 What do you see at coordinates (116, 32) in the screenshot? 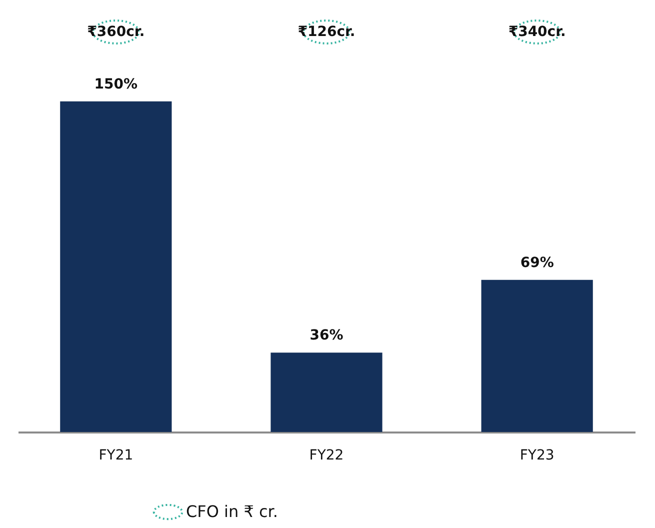
I see `text: ₹360cr.` at bounding box center [116, 32].